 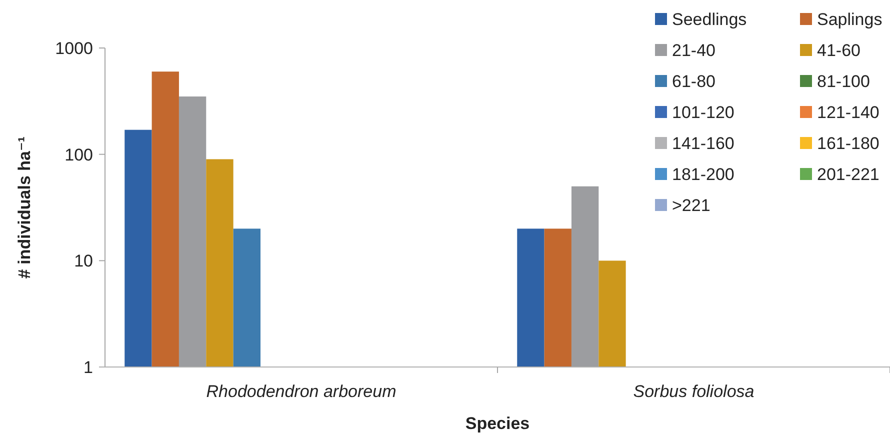 I want to click on y-axis-title: # individuals ha⁻¹, so click(x=24, y=207).